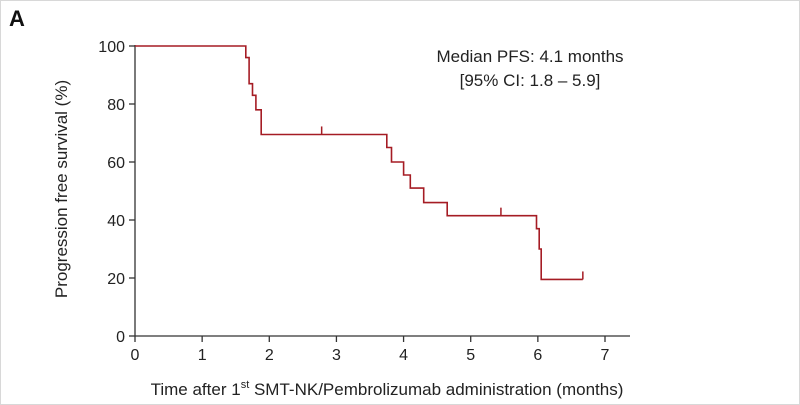 Image resolution: width=800 pixels, height=405 pixels. What do you see at coordinates (120, 337) in the screenshot?
I see `y-tick-label-0: 0` at bounding box center [120, 337].